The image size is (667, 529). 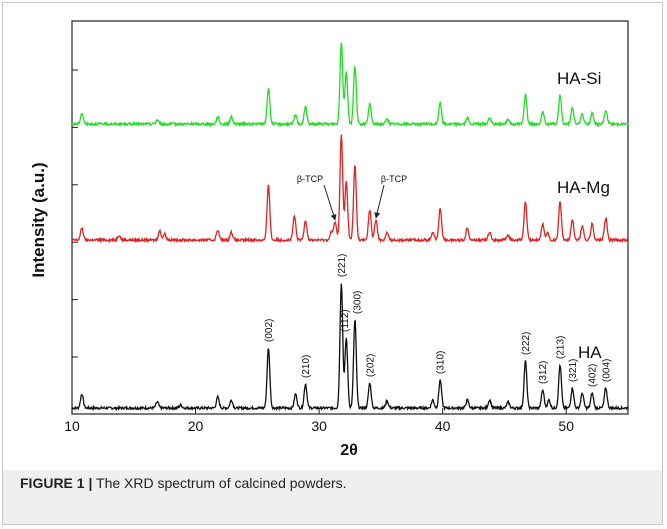 I want to click on peak-label: (112), so click(x=345, y=320).